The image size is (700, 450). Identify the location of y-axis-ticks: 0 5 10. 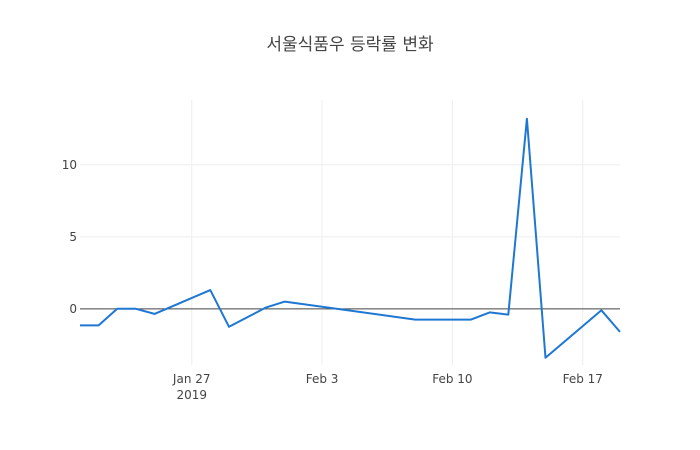
(69, 237).